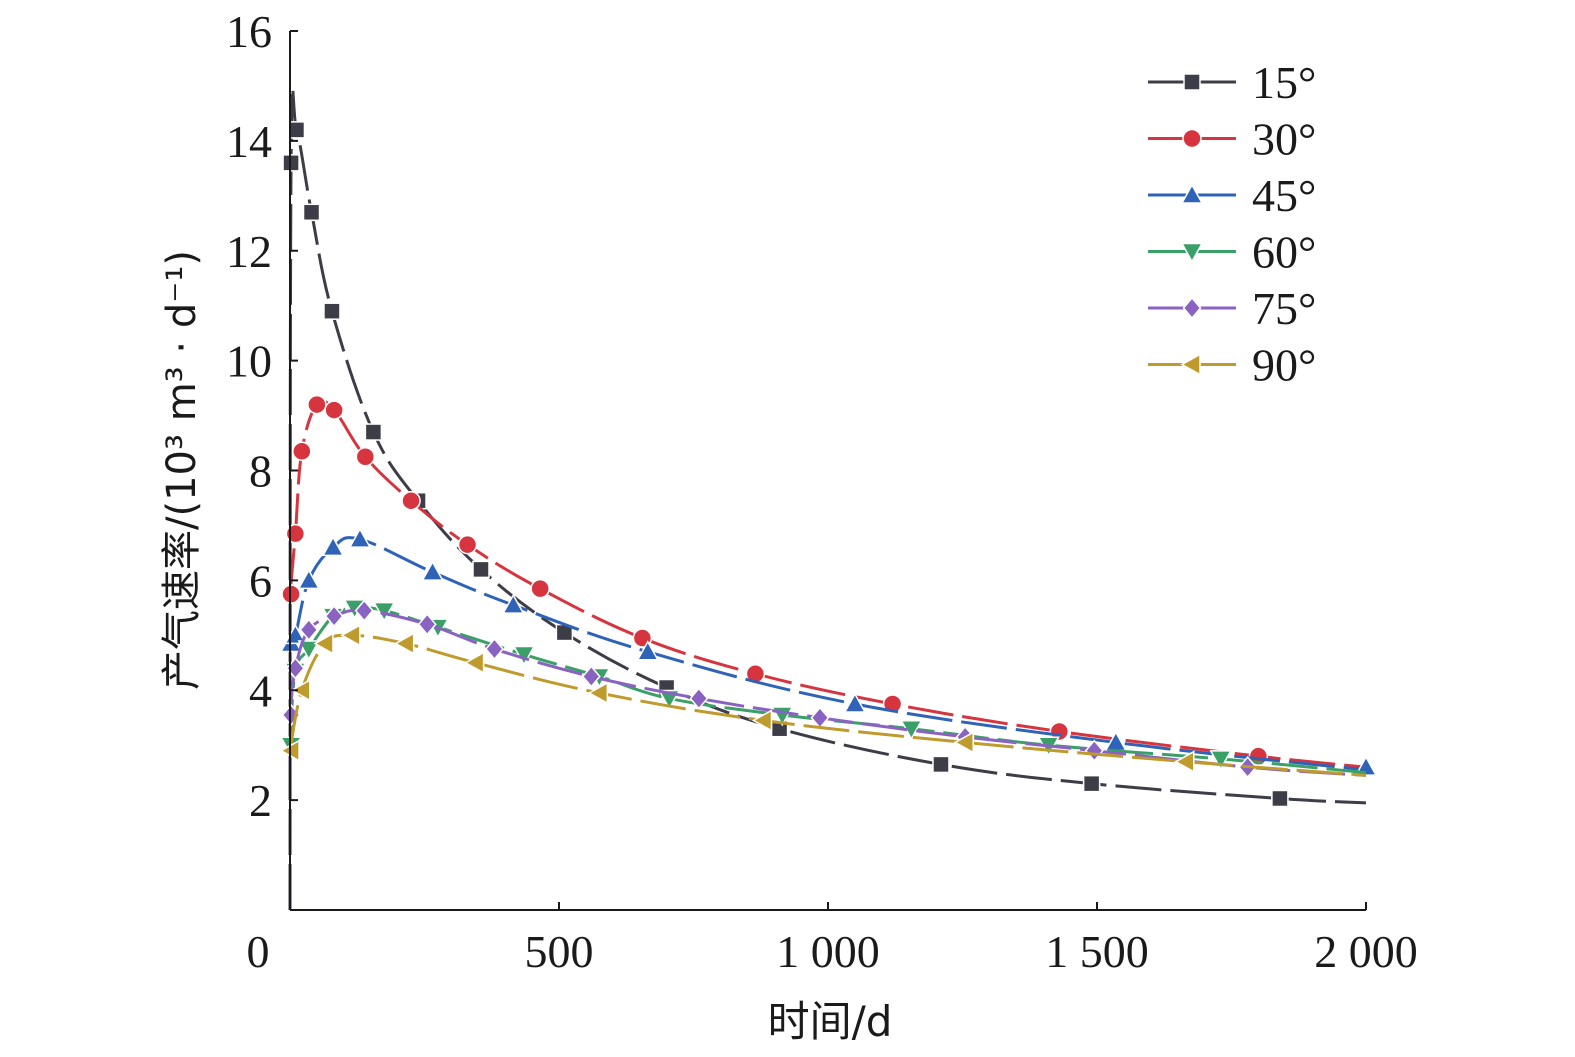 The image size is (1575, 1057). Describe the element at coordinates (828, 951) in the screenshot. I see `x-tick-label: 1 000` at that location.